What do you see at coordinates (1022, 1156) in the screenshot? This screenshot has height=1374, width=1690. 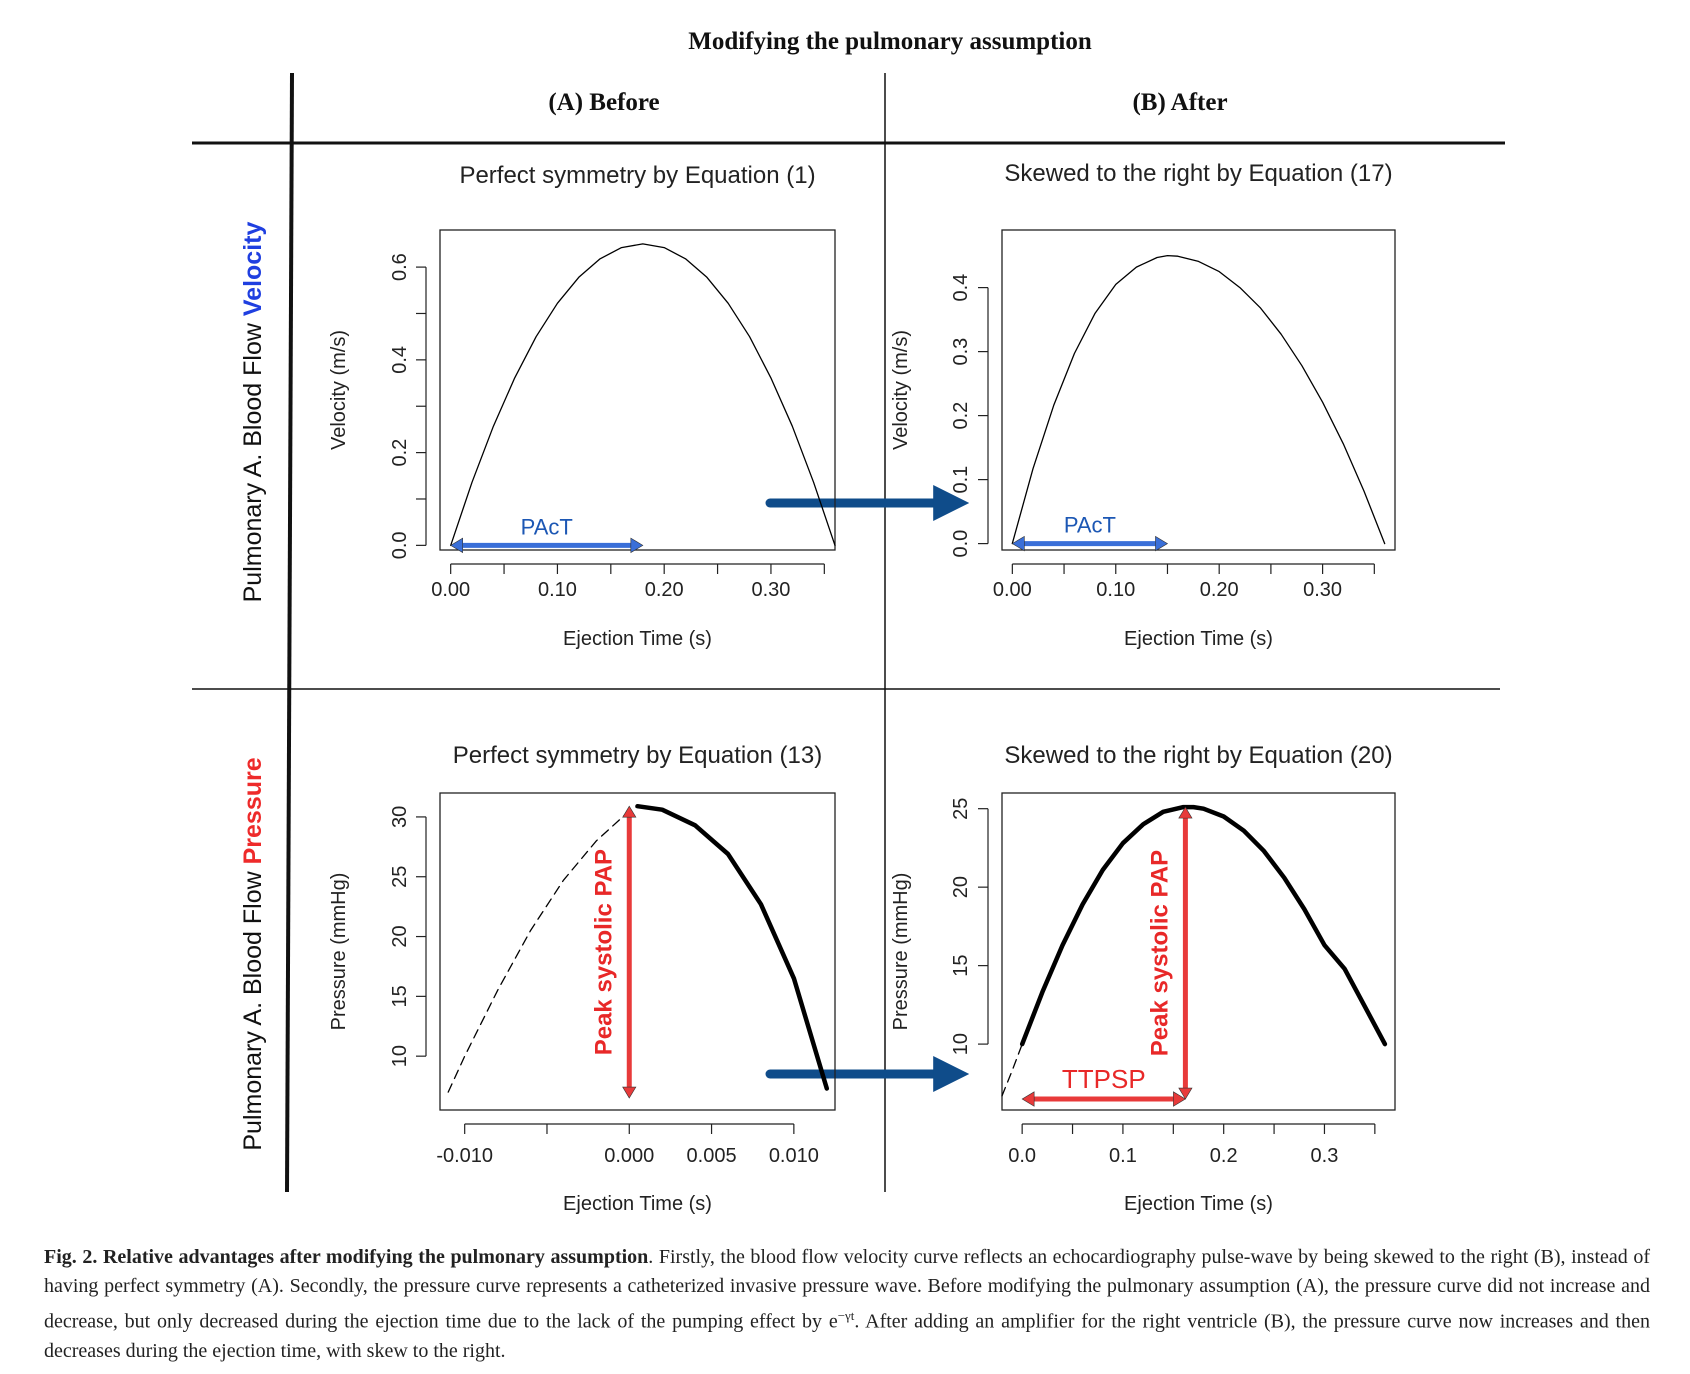 I see `x-tick-label: 0.0` at bounding box center [1022, 1156].